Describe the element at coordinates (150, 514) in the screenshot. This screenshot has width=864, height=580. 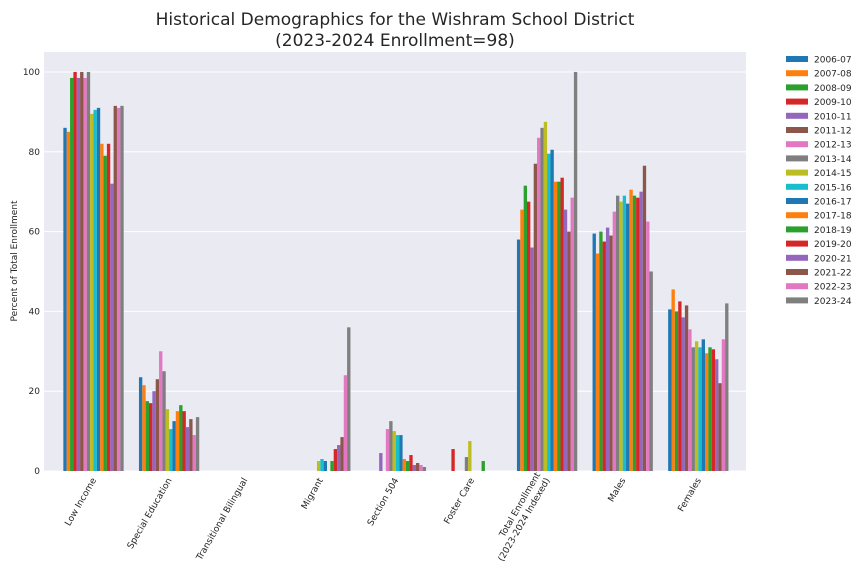
I see `x-tick-label: Special Education` at that location.